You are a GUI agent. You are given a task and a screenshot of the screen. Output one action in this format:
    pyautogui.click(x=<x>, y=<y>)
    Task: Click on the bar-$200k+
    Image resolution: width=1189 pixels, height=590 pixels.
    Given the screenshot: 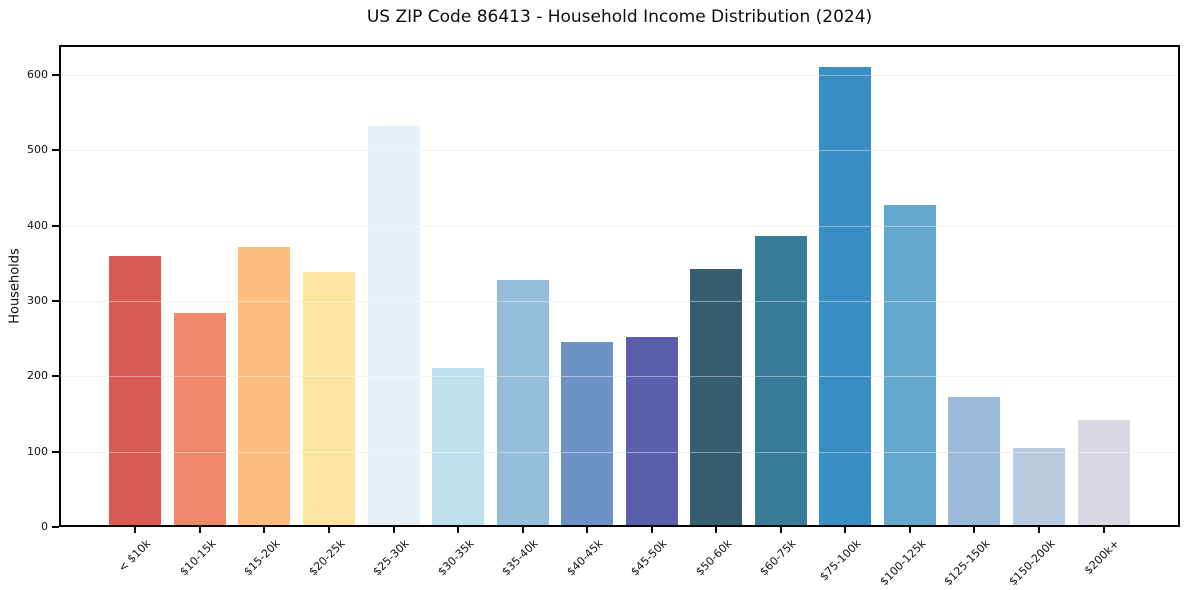 What is the action you would take?
    pyautogui.click(x=1103, y=473)
    